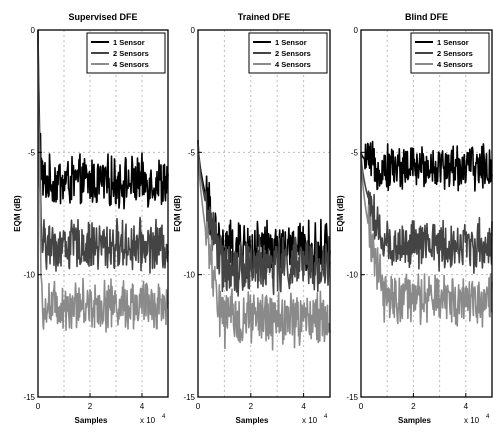 The height and width of the screenshot is (433, 497). What do you see at coordinates (102, 17) in the screenshot?
I see `chart-title: Supervised DFE` at bounding box center [102, 17].